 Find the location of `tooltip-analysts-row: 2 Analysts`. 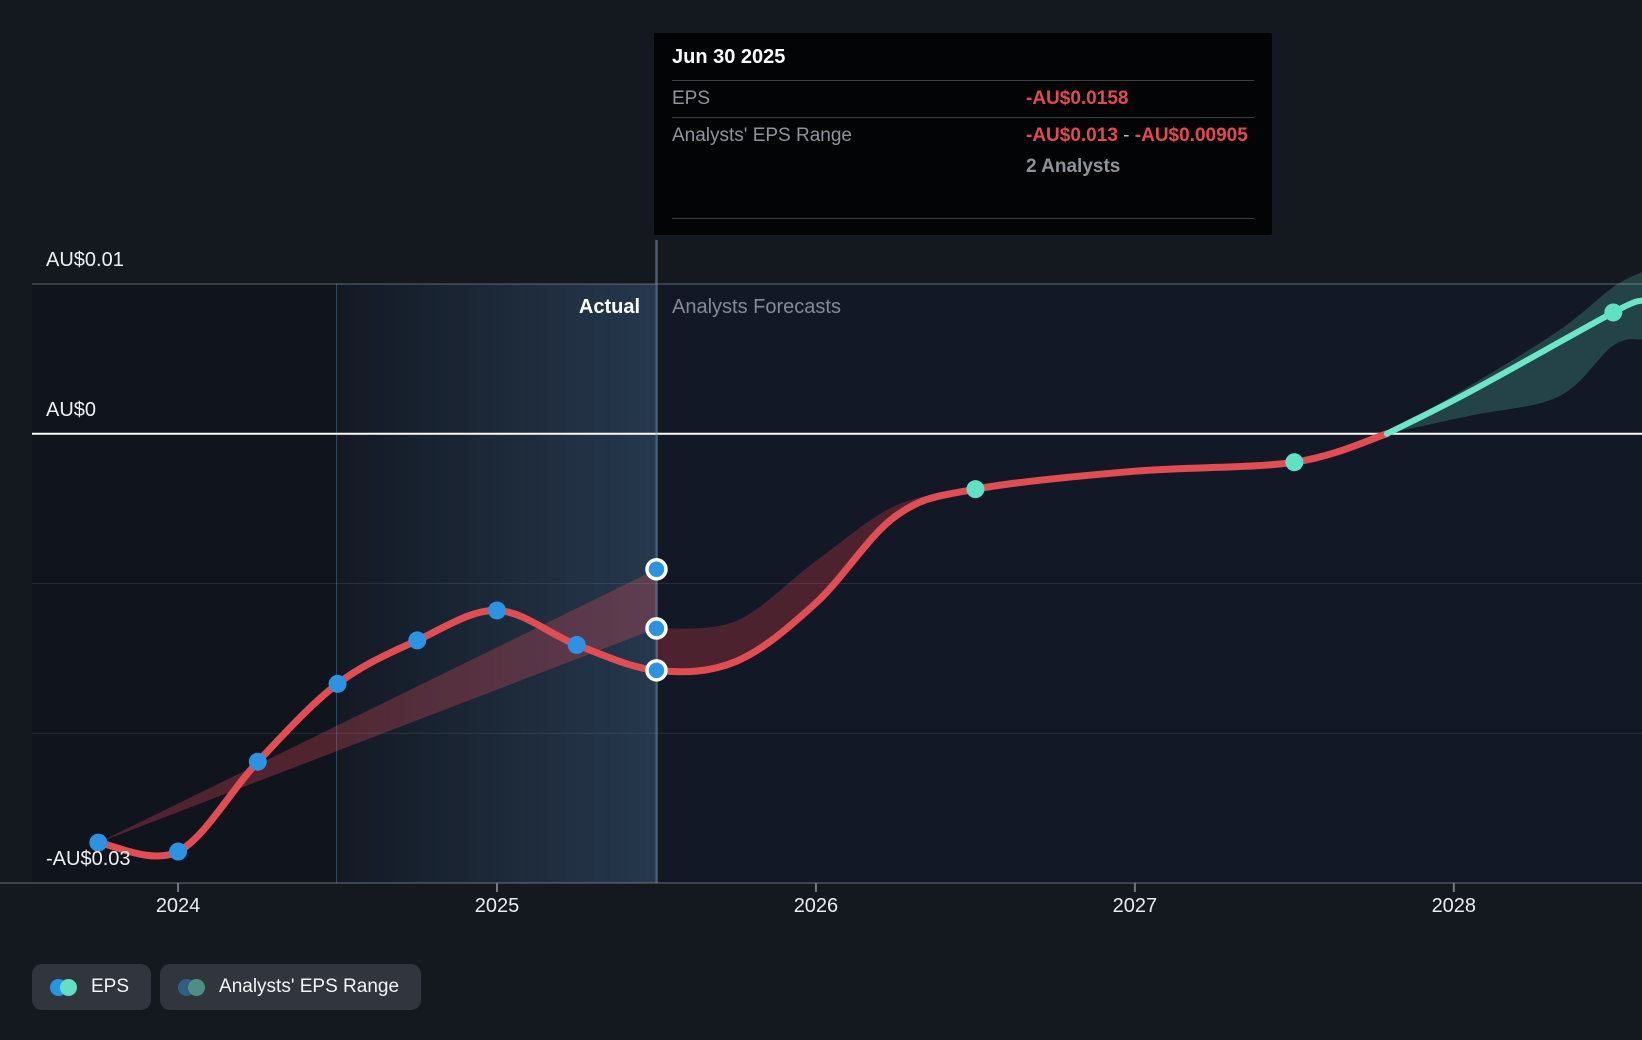

tooltip-analysts-row: 2 Analysts is located at coordinates (963, 169).